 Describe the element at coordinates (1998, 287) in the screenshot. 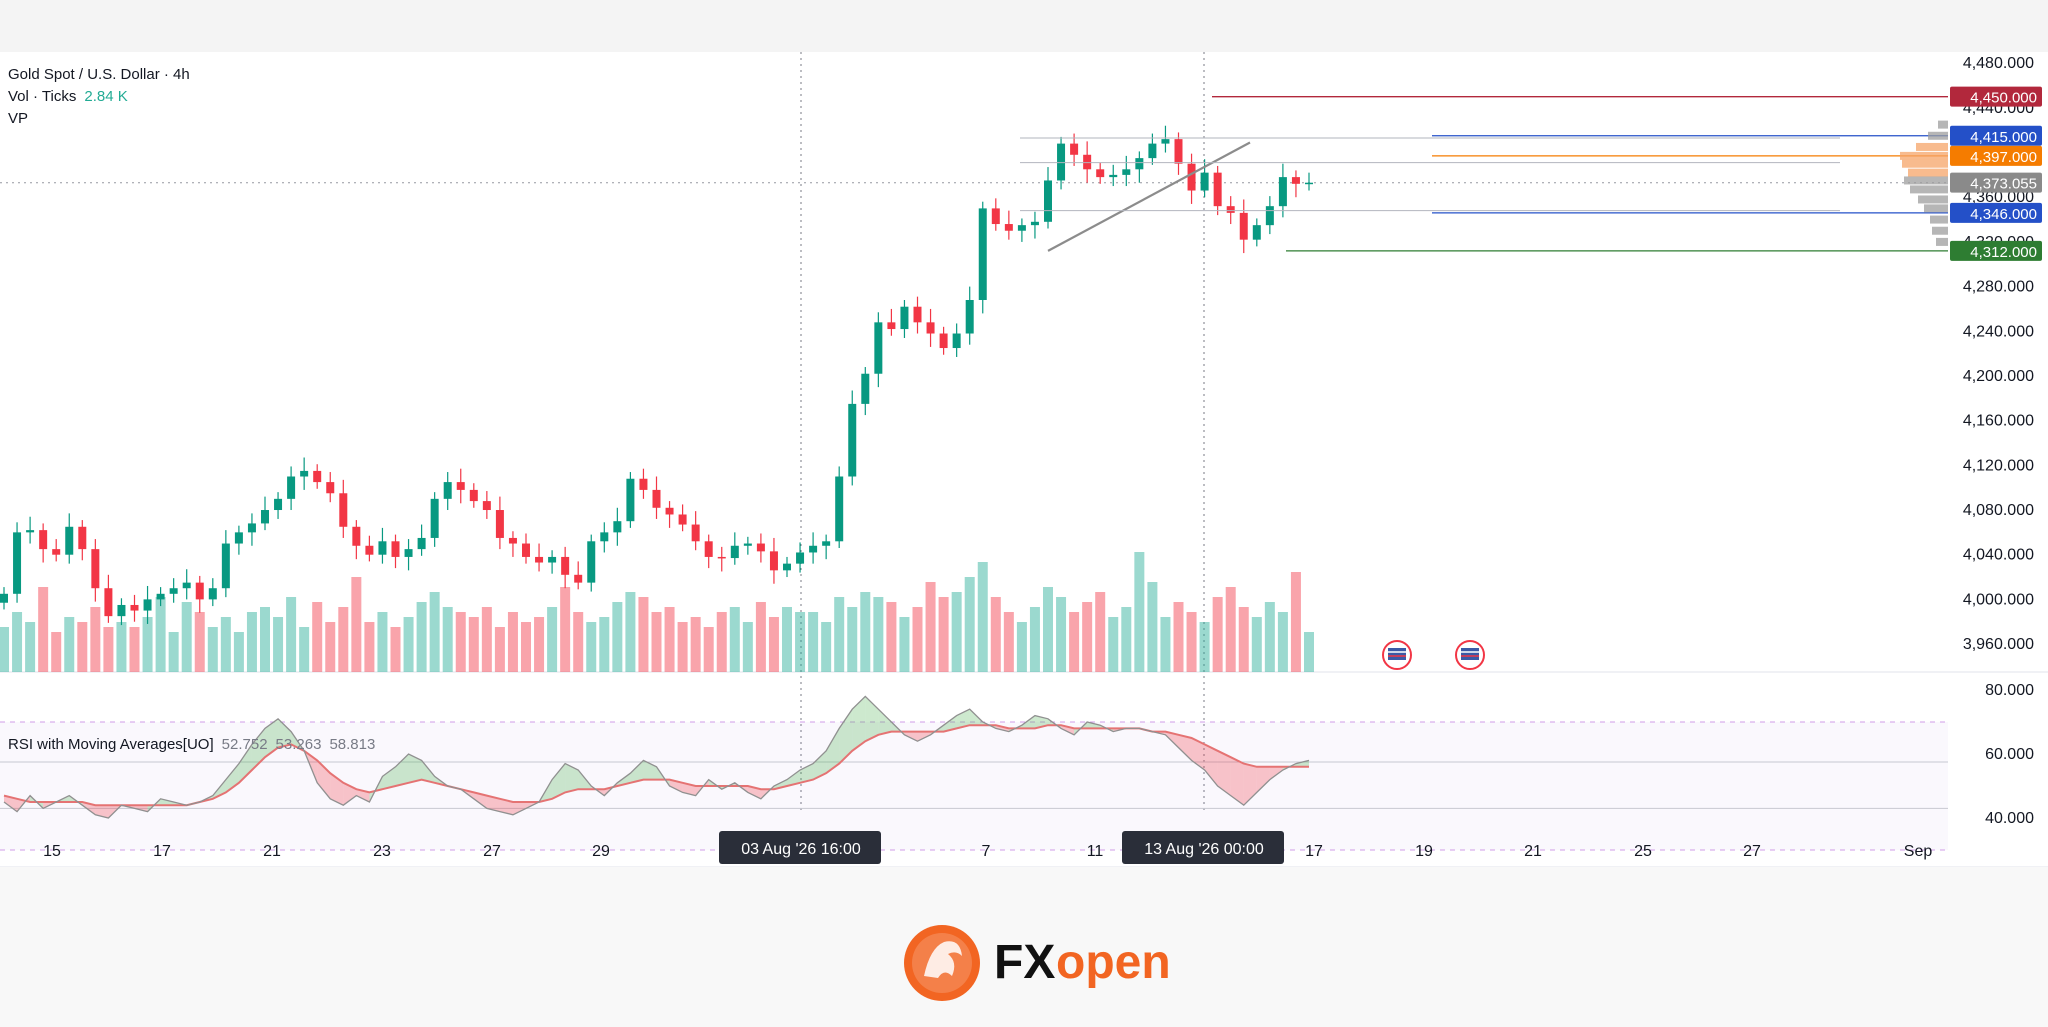

I see `price-tick-label: 4,280.000` at that location.